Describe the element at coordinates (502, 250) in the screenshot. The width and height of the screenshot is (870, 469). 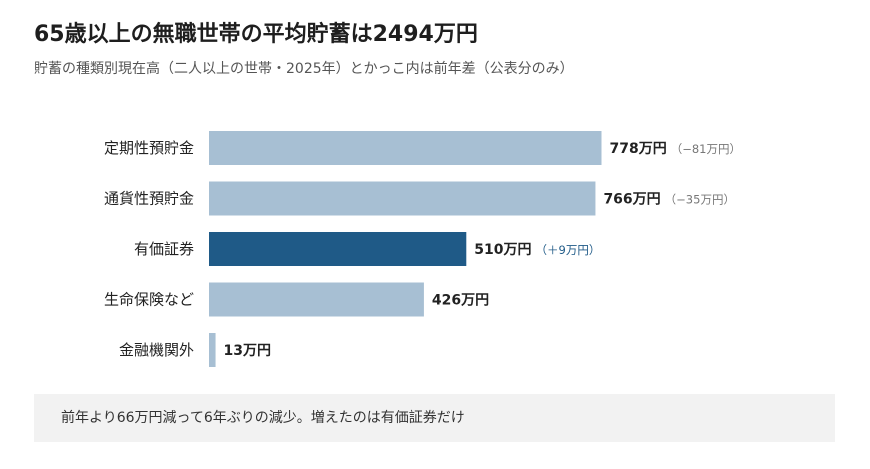
I see `value-text: 510万円` at that location.